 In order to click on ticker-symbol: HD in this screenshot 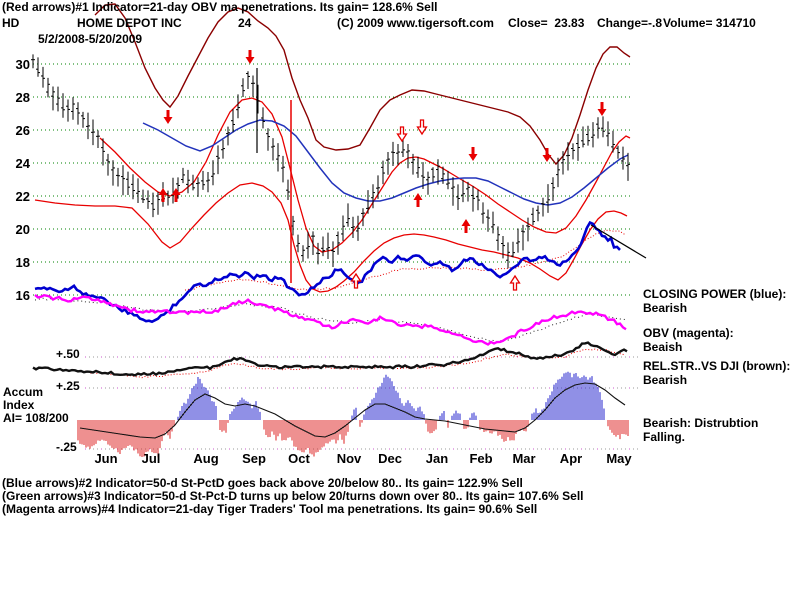, I will do `click(11, 23)`.